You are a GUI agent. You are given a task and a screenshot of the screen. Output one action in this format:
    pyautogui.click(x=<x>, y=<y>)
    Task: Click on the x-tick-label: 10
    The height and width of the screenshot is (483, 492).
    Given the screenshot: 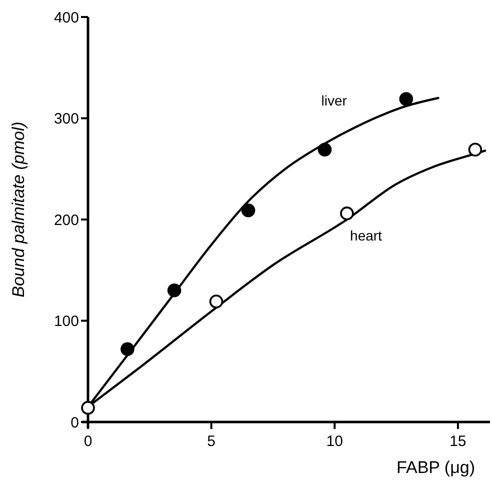 What is the action you would take?
    pyautogui.click(x=334, y=441)
    